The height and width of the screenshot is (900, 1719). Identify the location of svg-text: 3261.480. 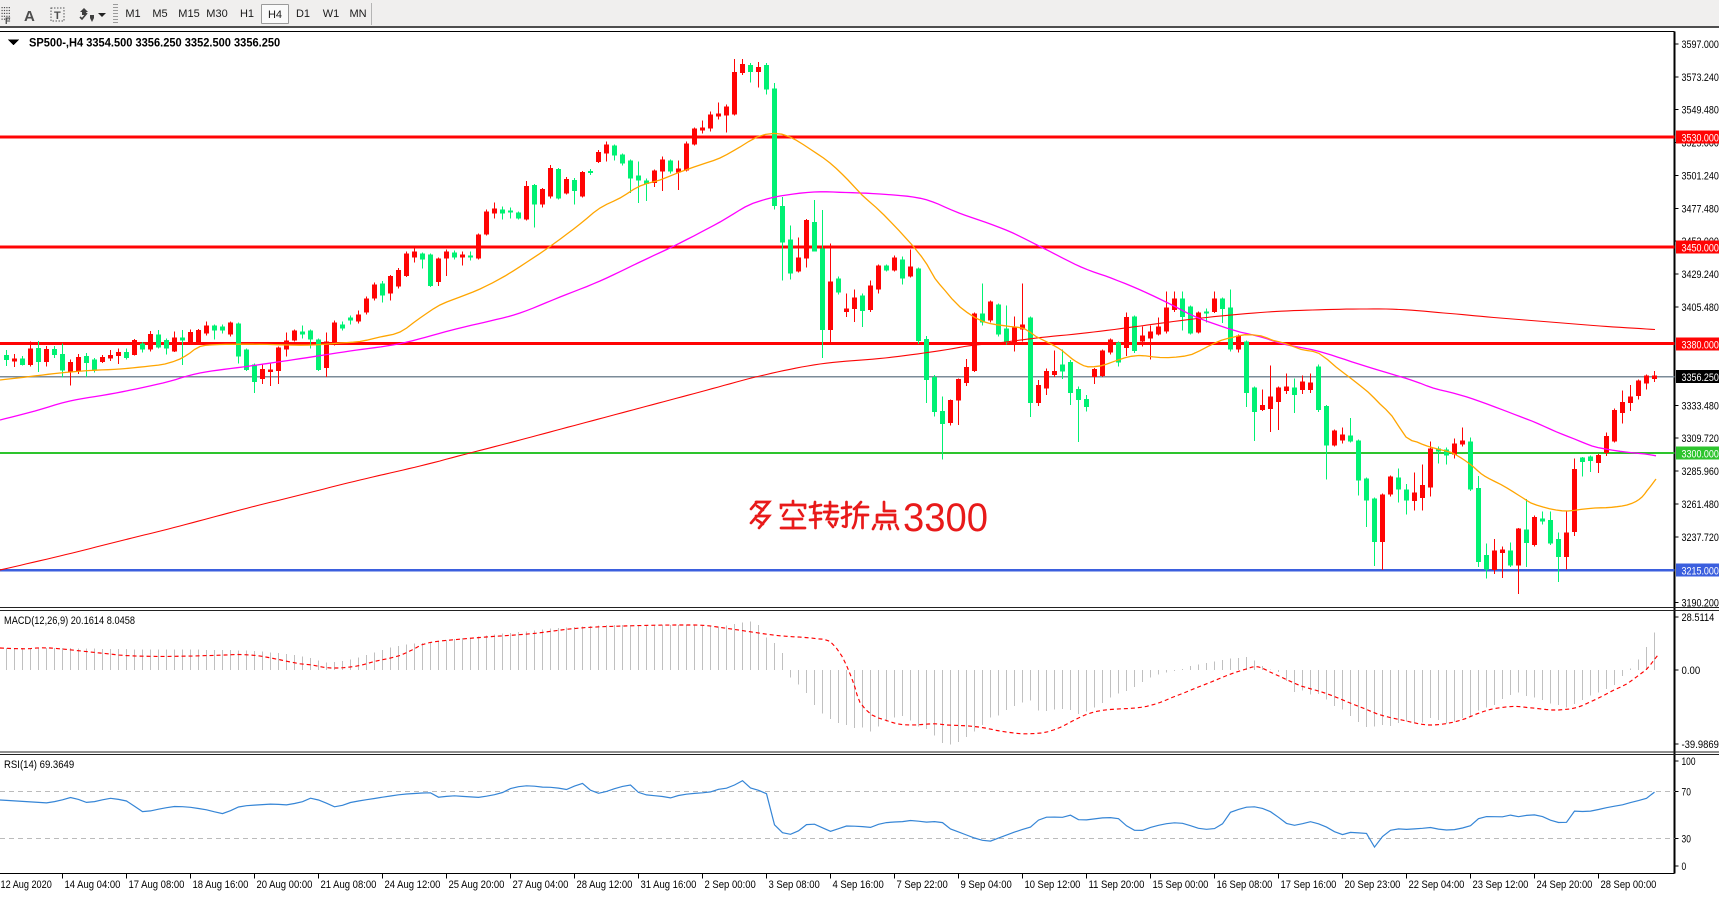
(1700, 505).